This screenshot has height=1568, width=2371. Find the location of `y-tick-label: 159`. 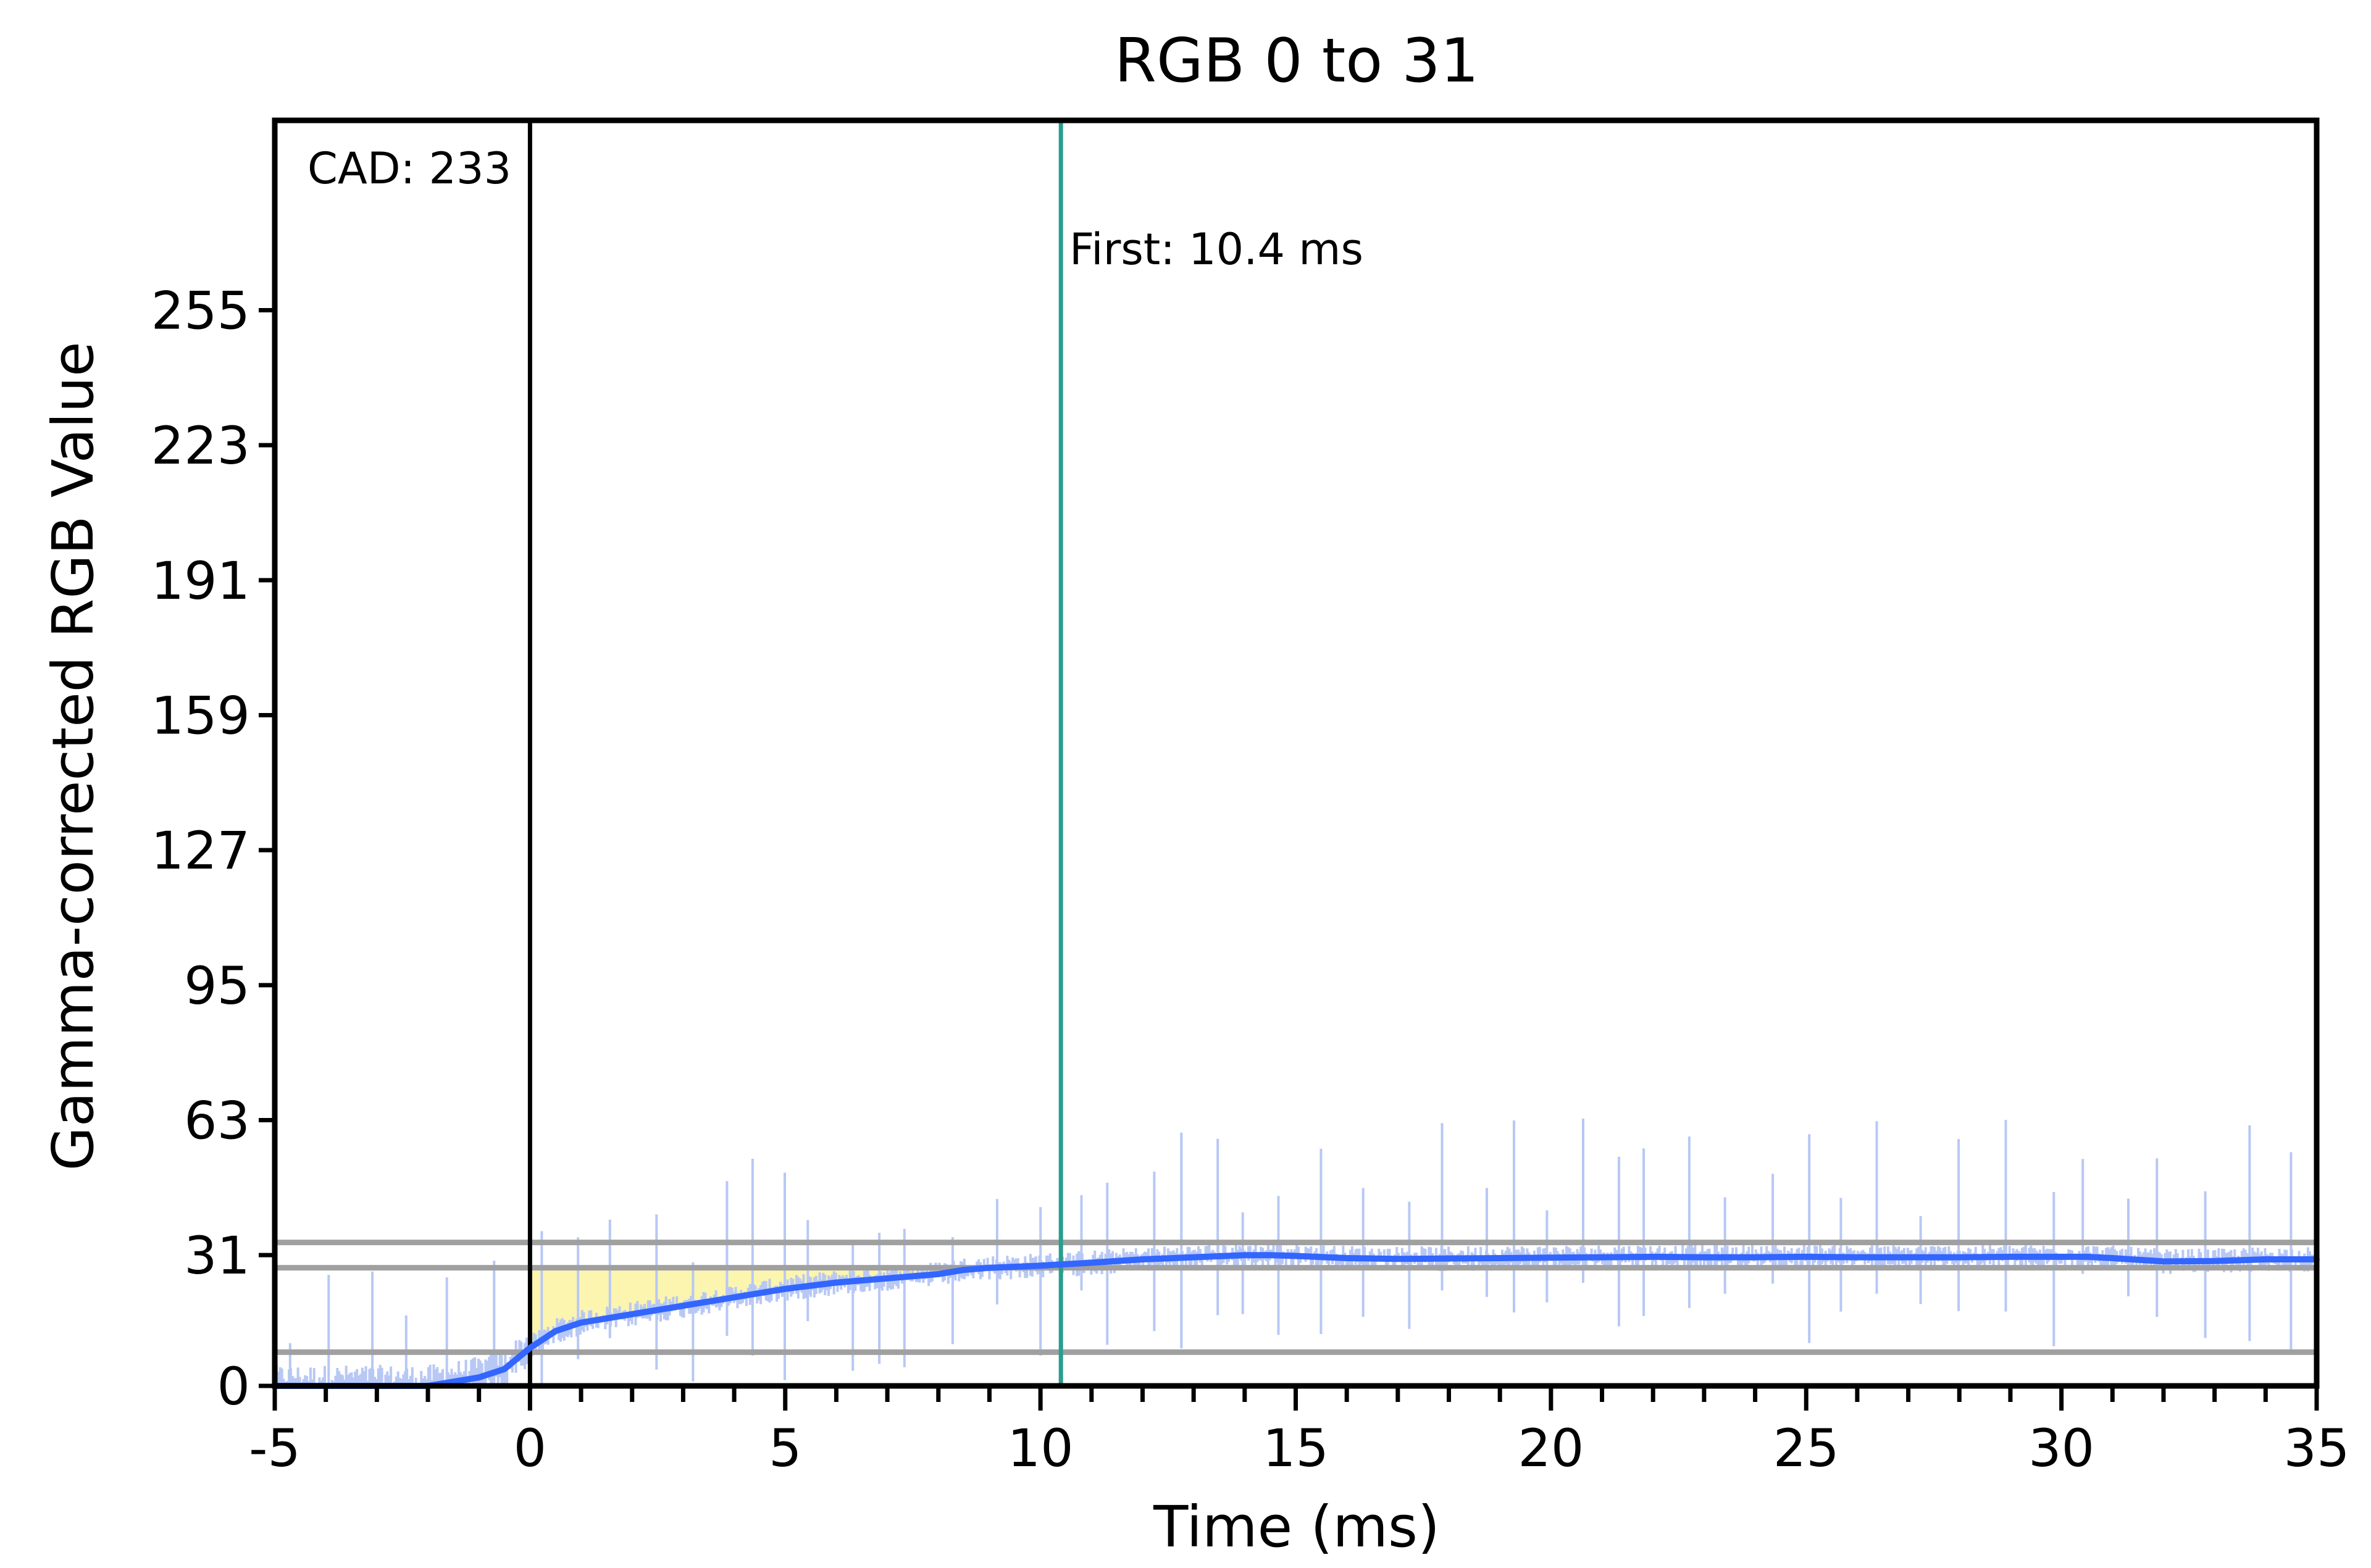

y-tick-label: 159 is located at coordinates (200, 716).